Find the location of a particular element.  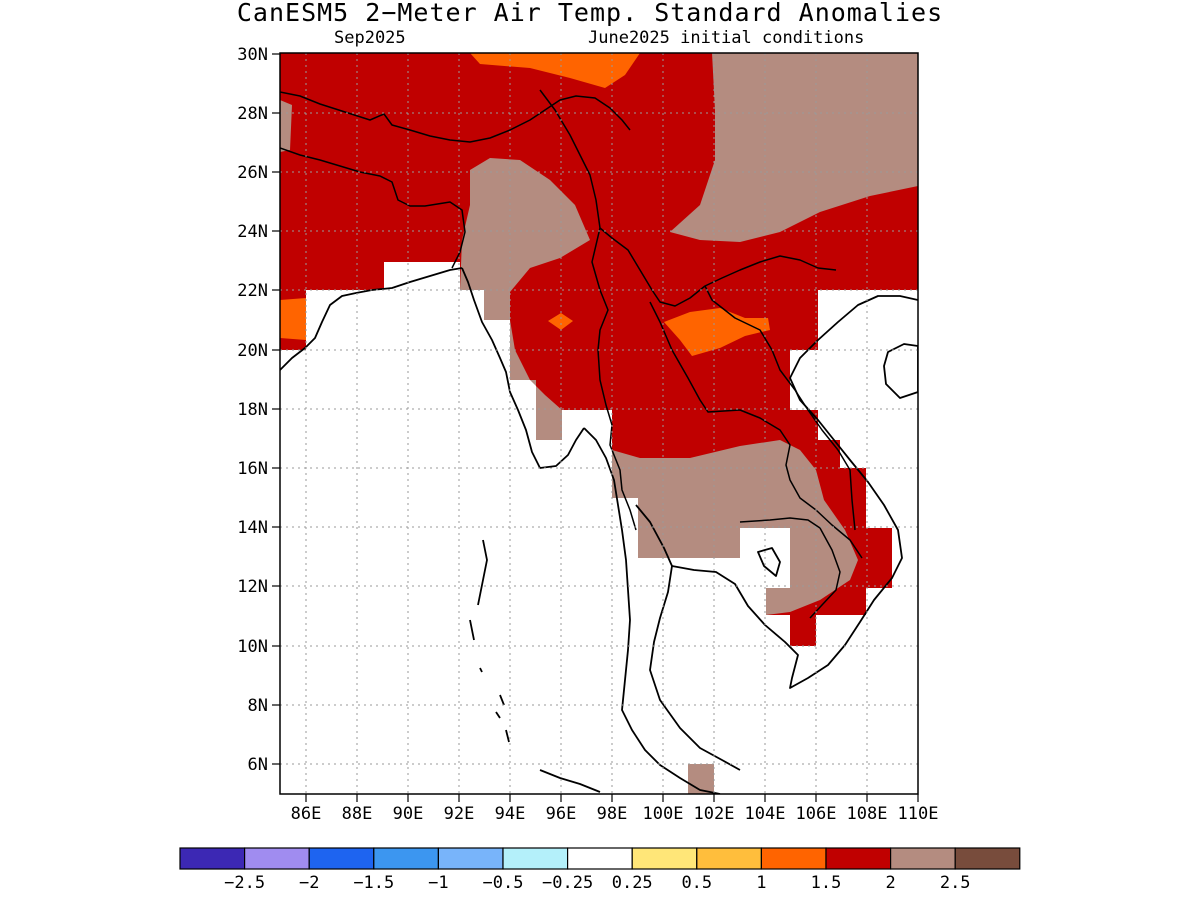

lat-label: 18N is located at coordinates (252, 410).